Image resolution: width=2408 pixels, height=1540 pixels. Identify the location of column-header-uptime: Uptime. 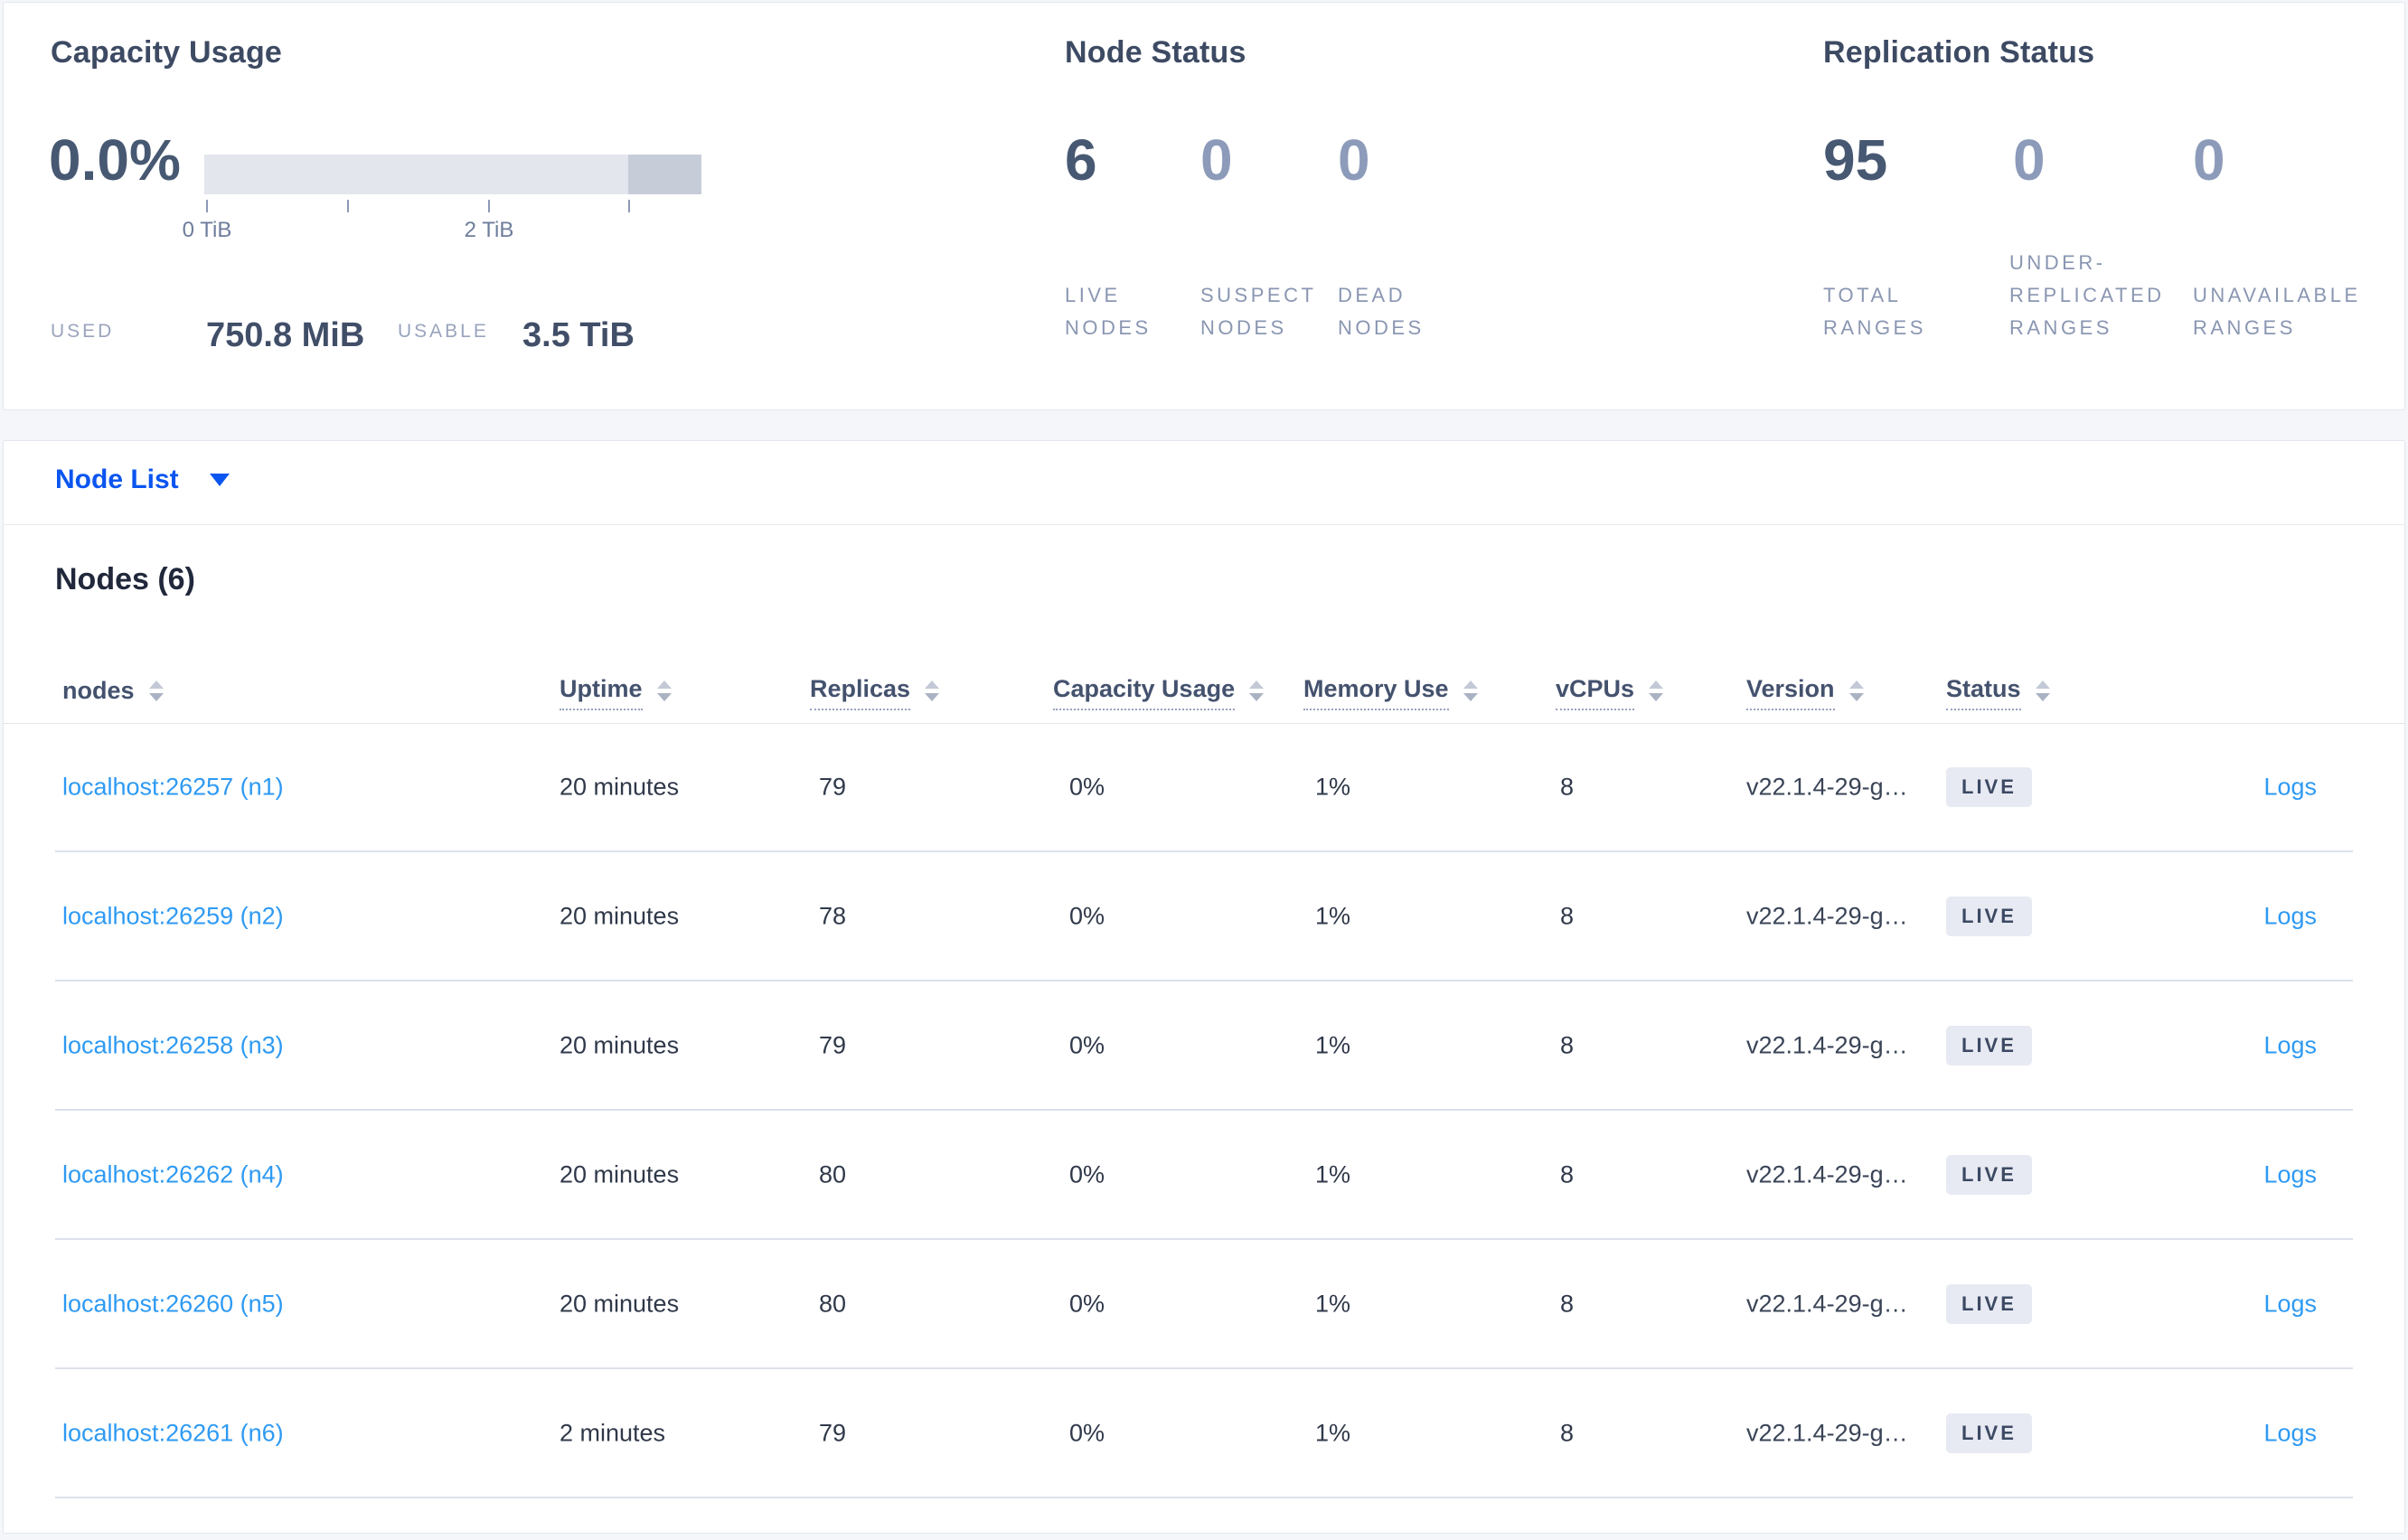
(616, 692).